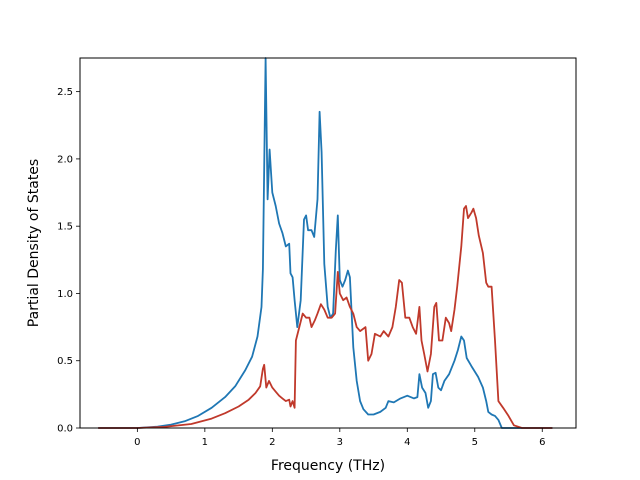  Describe the element at coordinates (328, 466) in the screenshot. I see `x-axis-label: Frequency (THz)` at that location.